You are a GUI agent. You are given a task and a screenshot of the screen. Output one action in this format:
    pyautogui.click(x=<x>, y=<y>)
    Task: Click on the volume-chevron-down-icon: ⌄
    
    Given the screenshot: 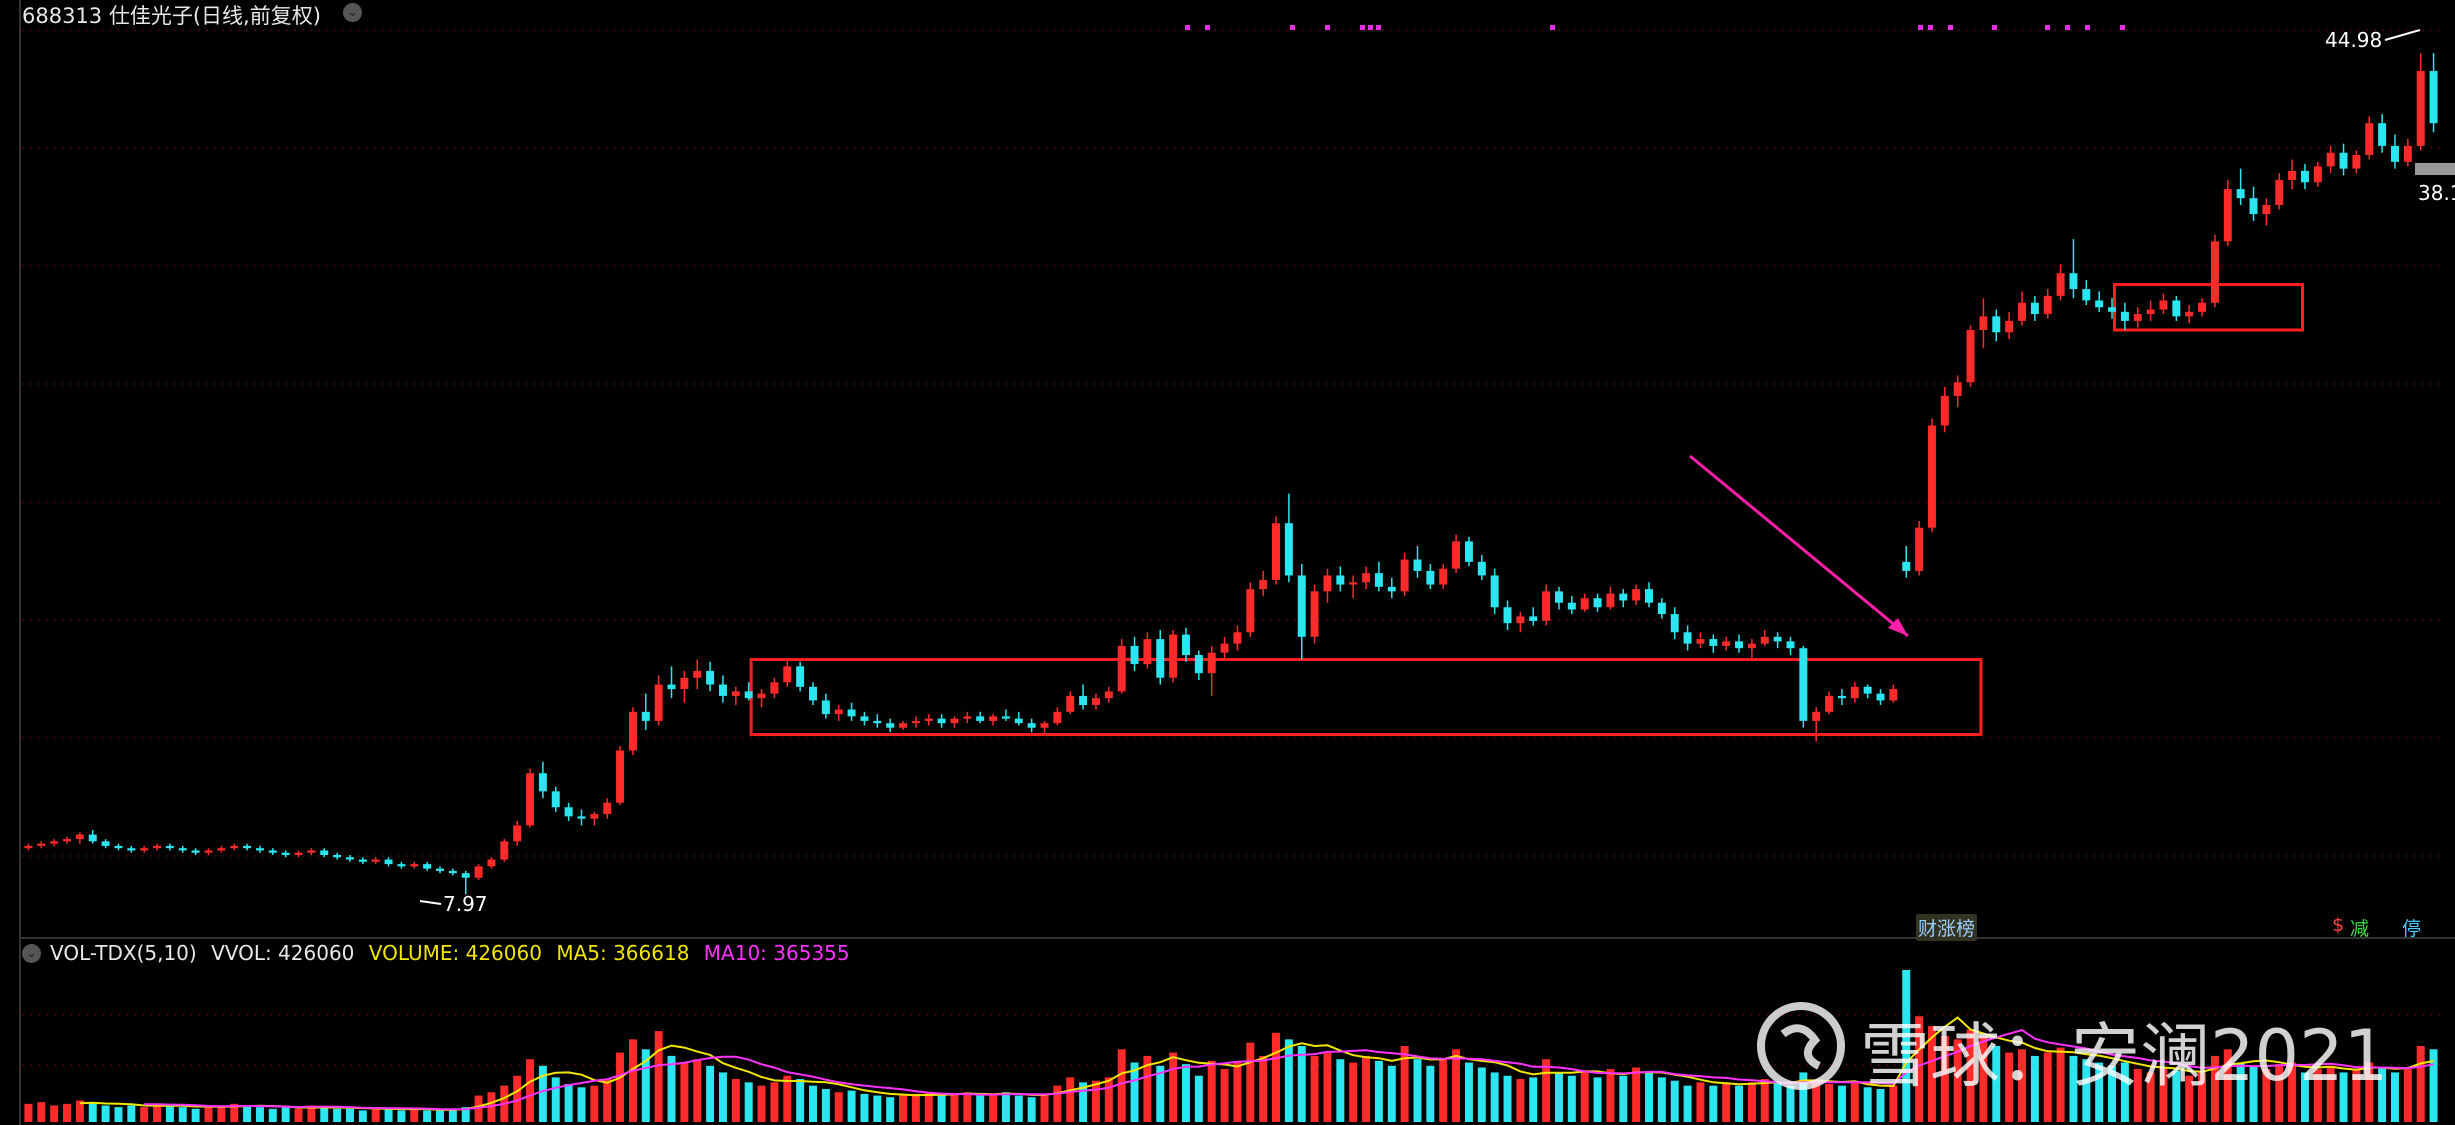 What is the action you would take?
    pyautogui.click(x=31, y=953)
    